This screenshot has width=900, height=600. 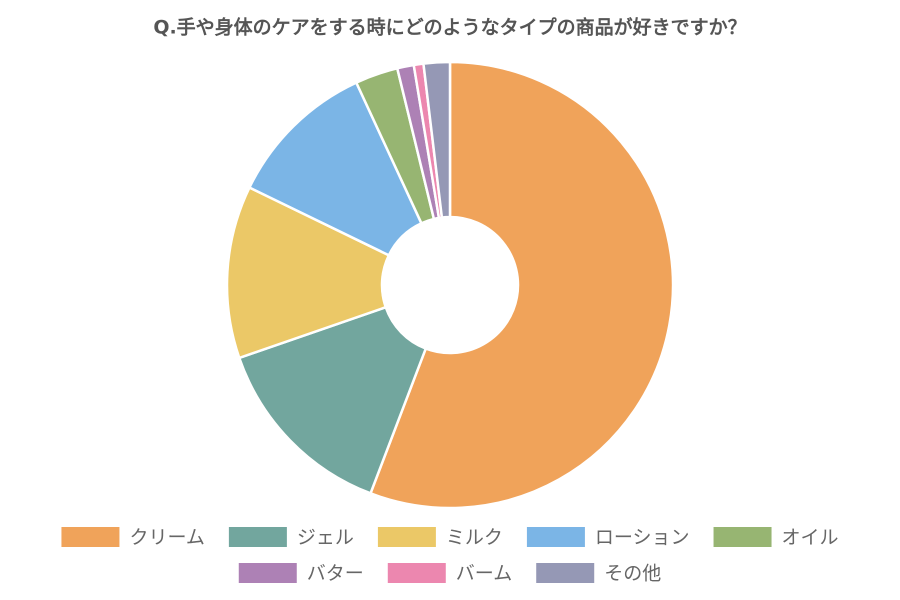 What do you see at coordinates (474, 538) in the screenshot?
I see `legend-label: ミルク` at bounding box center [474, 538].